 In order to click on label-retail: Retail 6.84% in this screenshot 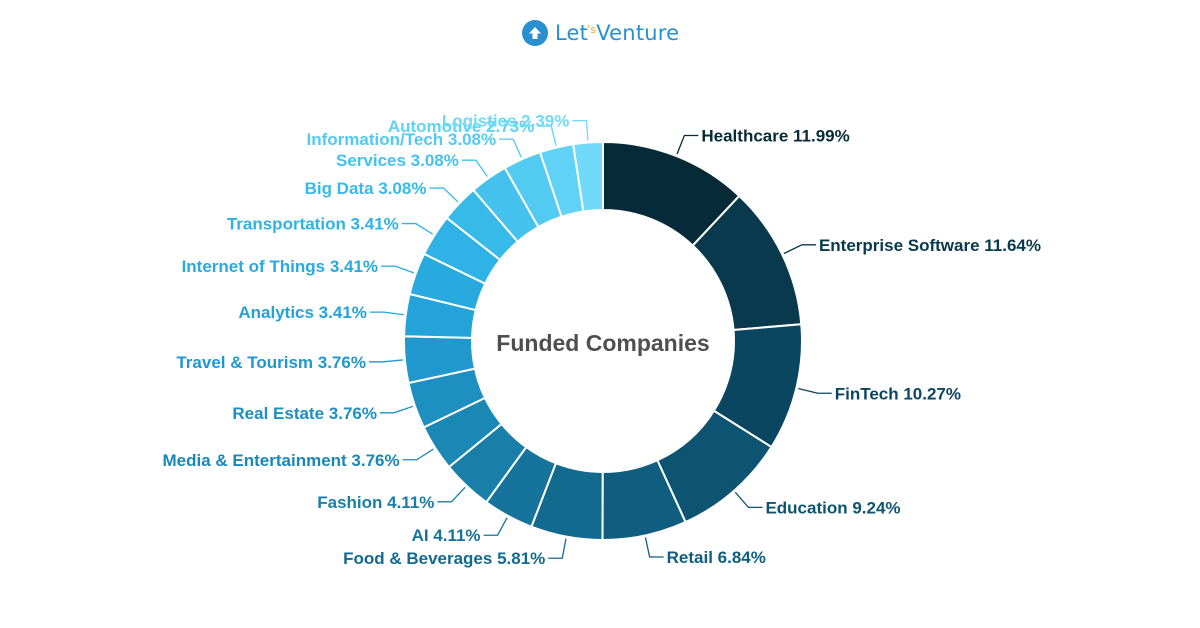, I will do `click(716, 557)`.